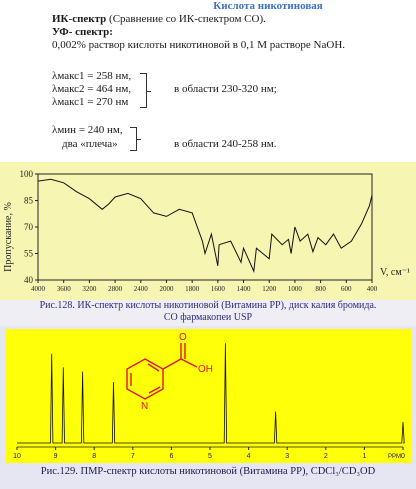 This screenshot has width=416, height=489. What do you see at coordinates (208, 317) in the screenshot?
I see `ir-caption-line2: СО фармакопеи USP` at bounding box center [208, 317].